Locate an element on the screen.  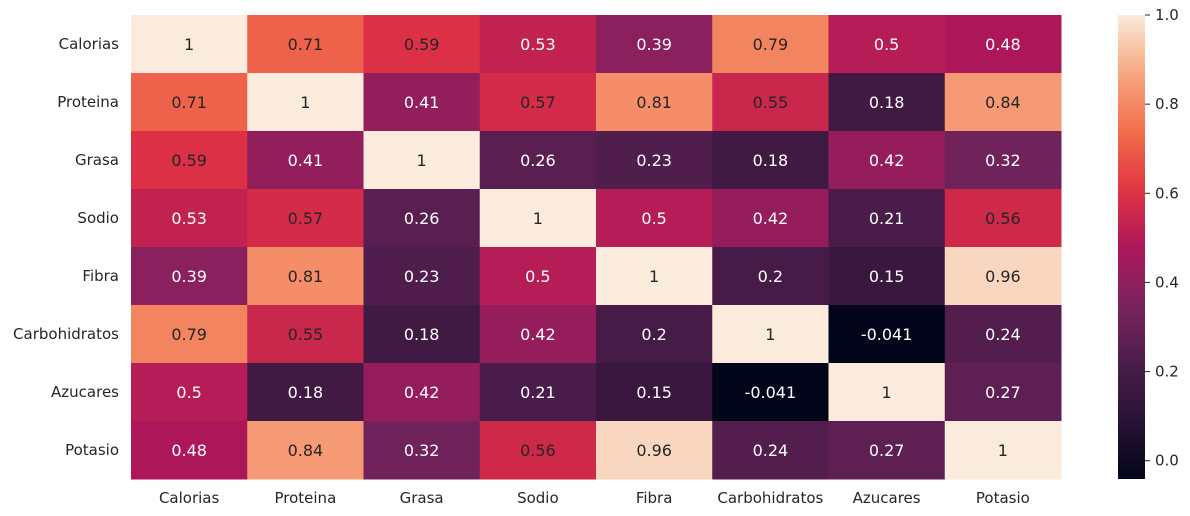
heatmap-value-label: 0.21 is located at coordinates (538, 392).